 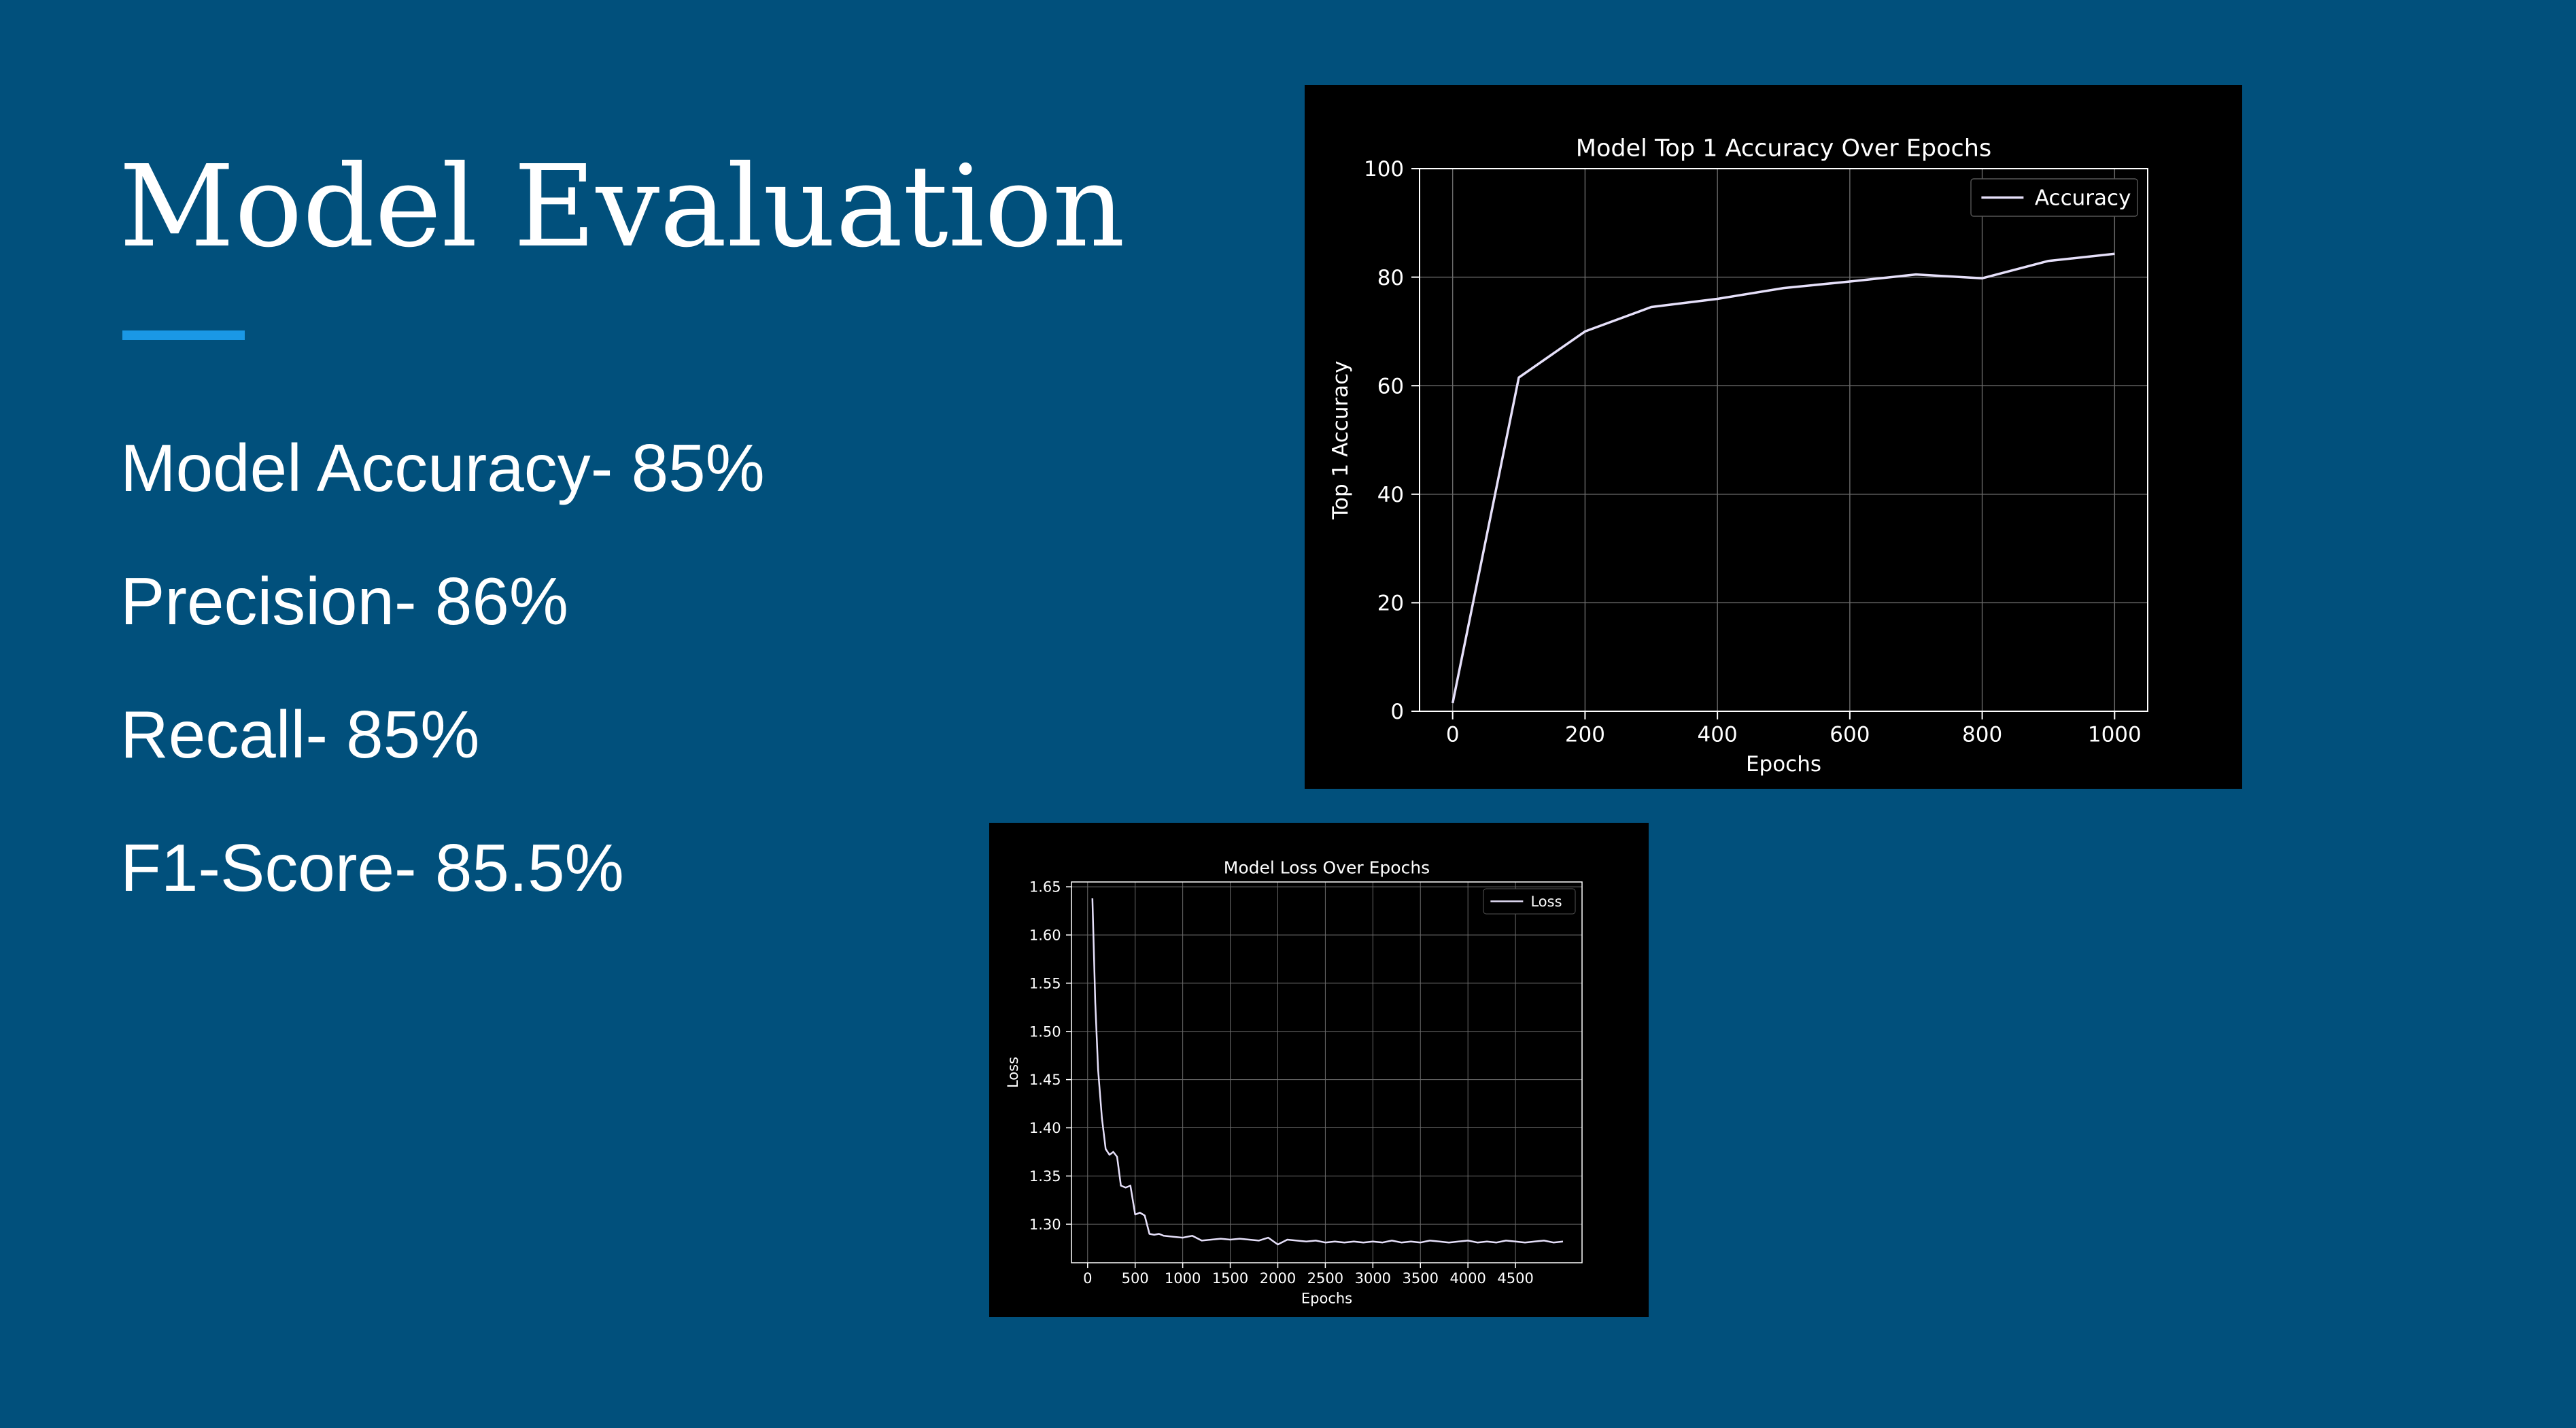 I want to click on x-tick-label: 2000, so click(x=1278, y=1279).